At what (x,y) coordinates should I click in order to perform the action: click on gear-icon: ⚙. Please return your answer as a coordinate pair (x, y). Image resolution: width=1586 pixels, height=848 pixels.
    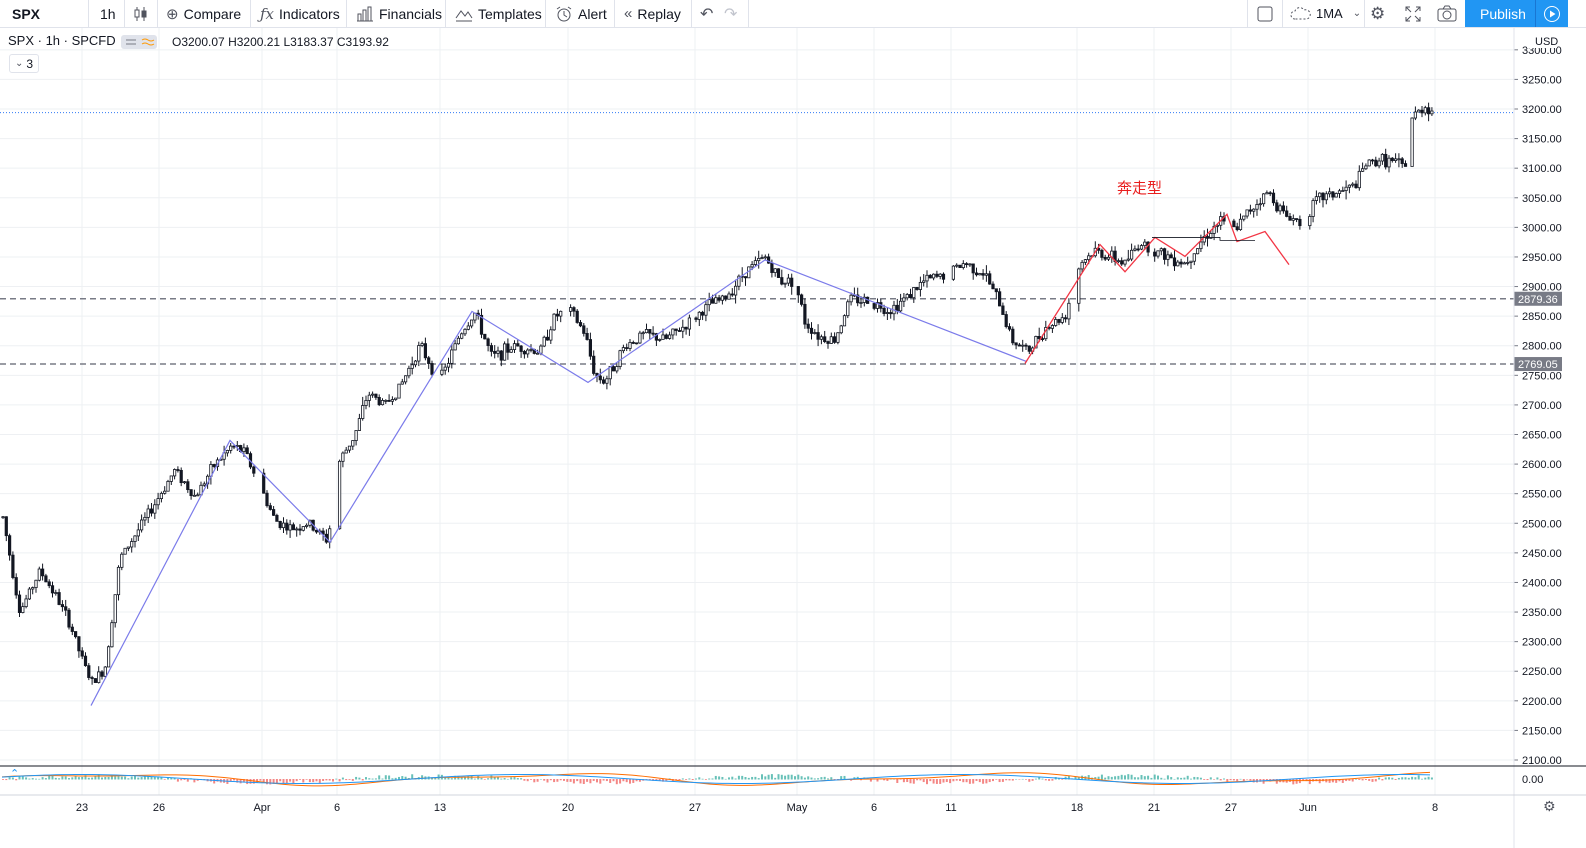
    Looking at the image, I should click on (1549, 807).